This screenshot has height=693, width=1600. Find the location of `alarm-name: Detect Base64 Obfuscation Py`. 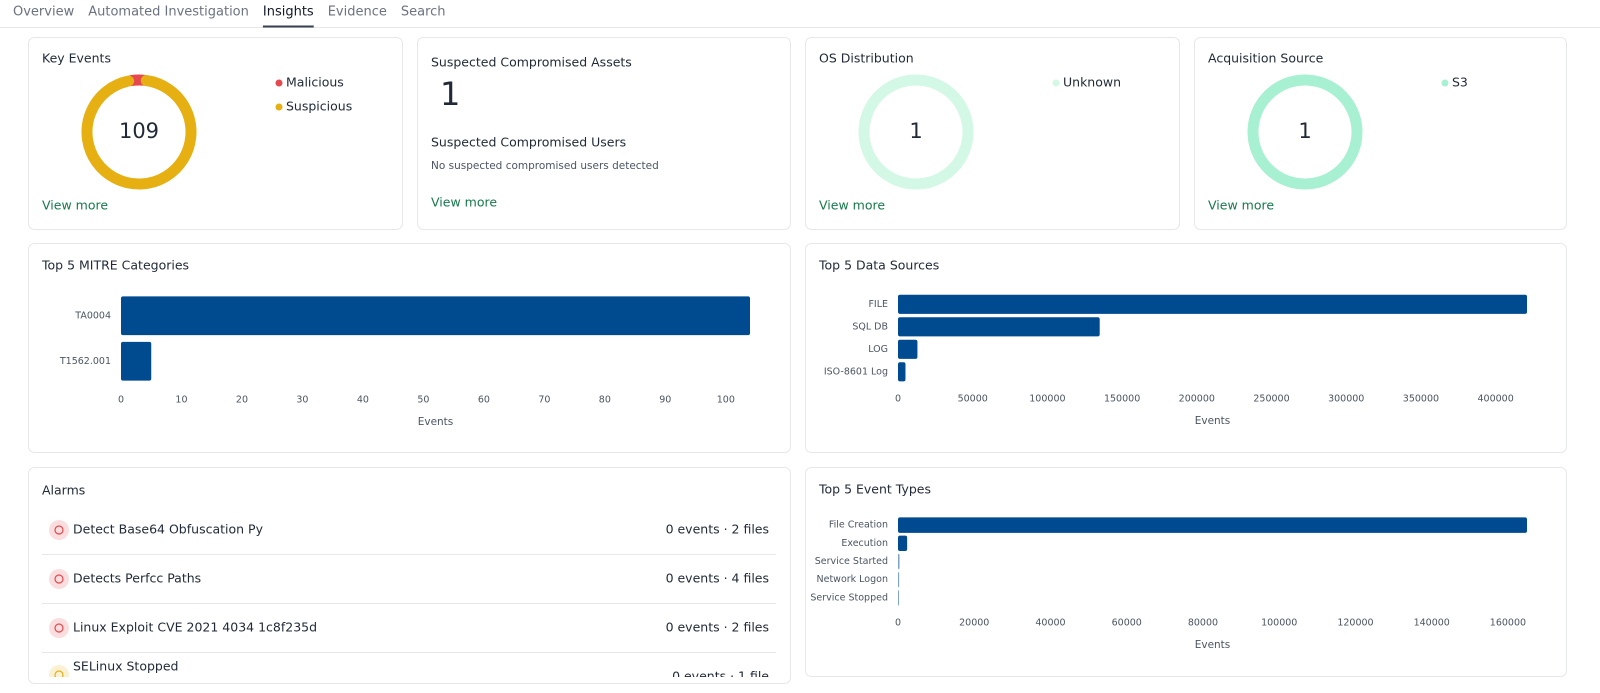

alarm-name: Detect Base64 Obfuscation Py is located at coordinates (168, 529).